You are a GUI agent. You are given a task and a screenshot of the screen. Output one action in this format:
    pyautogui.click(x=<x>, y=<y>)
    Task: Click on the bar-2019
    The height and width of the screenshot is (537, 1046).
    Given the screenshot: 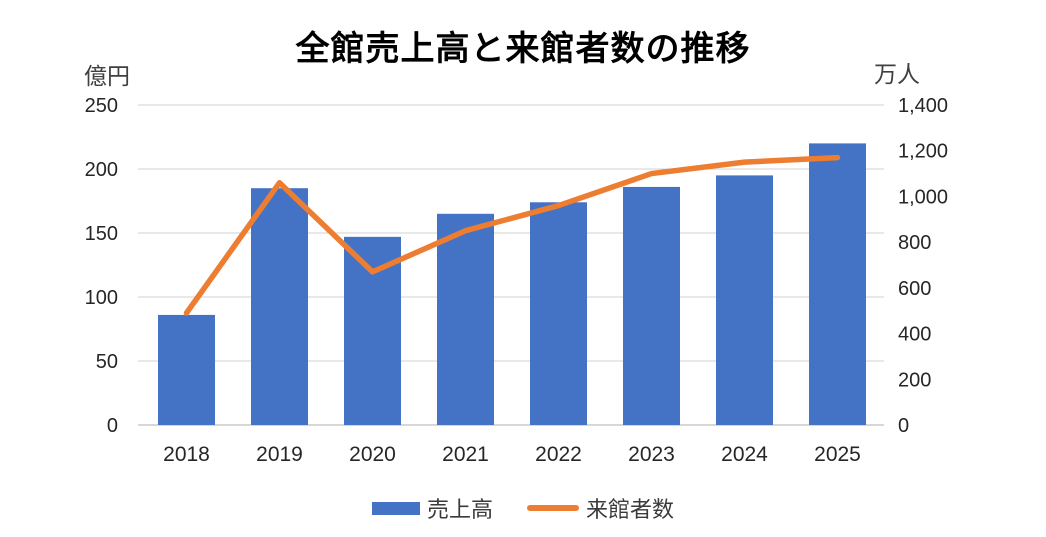 What is the action you would take?
    pyautogui.click(x=279, y=306)
    